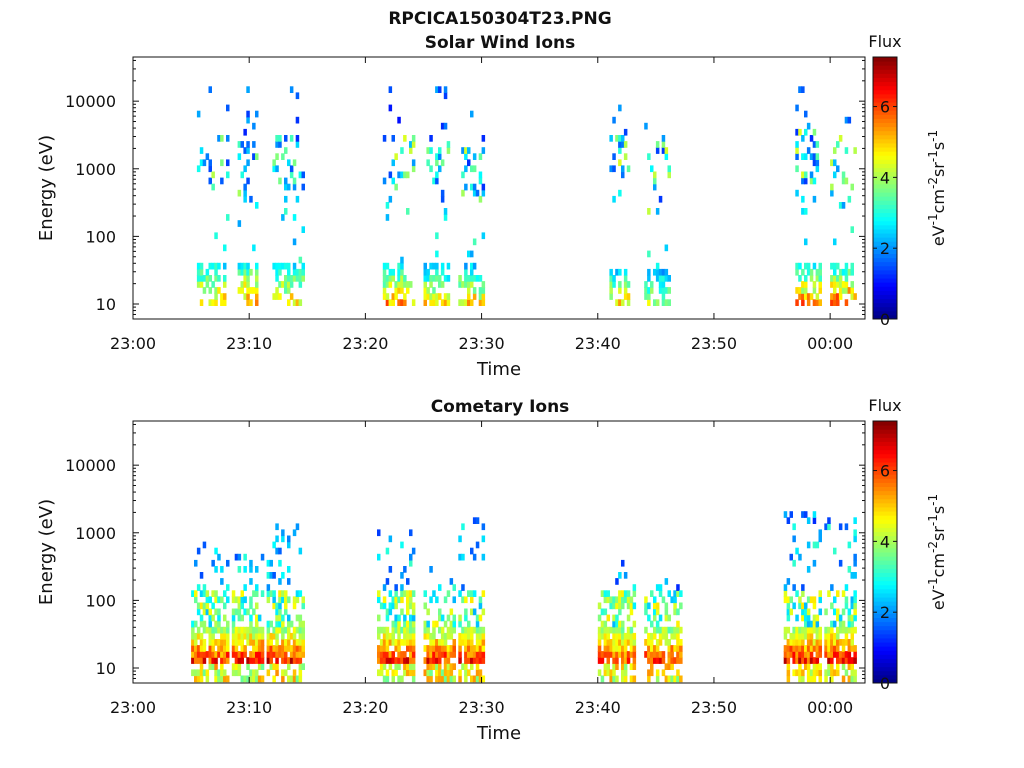 This screenshot has height=768, width=1024. I want to click on cometary-colorbar-title: Flux, so click(884, 405).